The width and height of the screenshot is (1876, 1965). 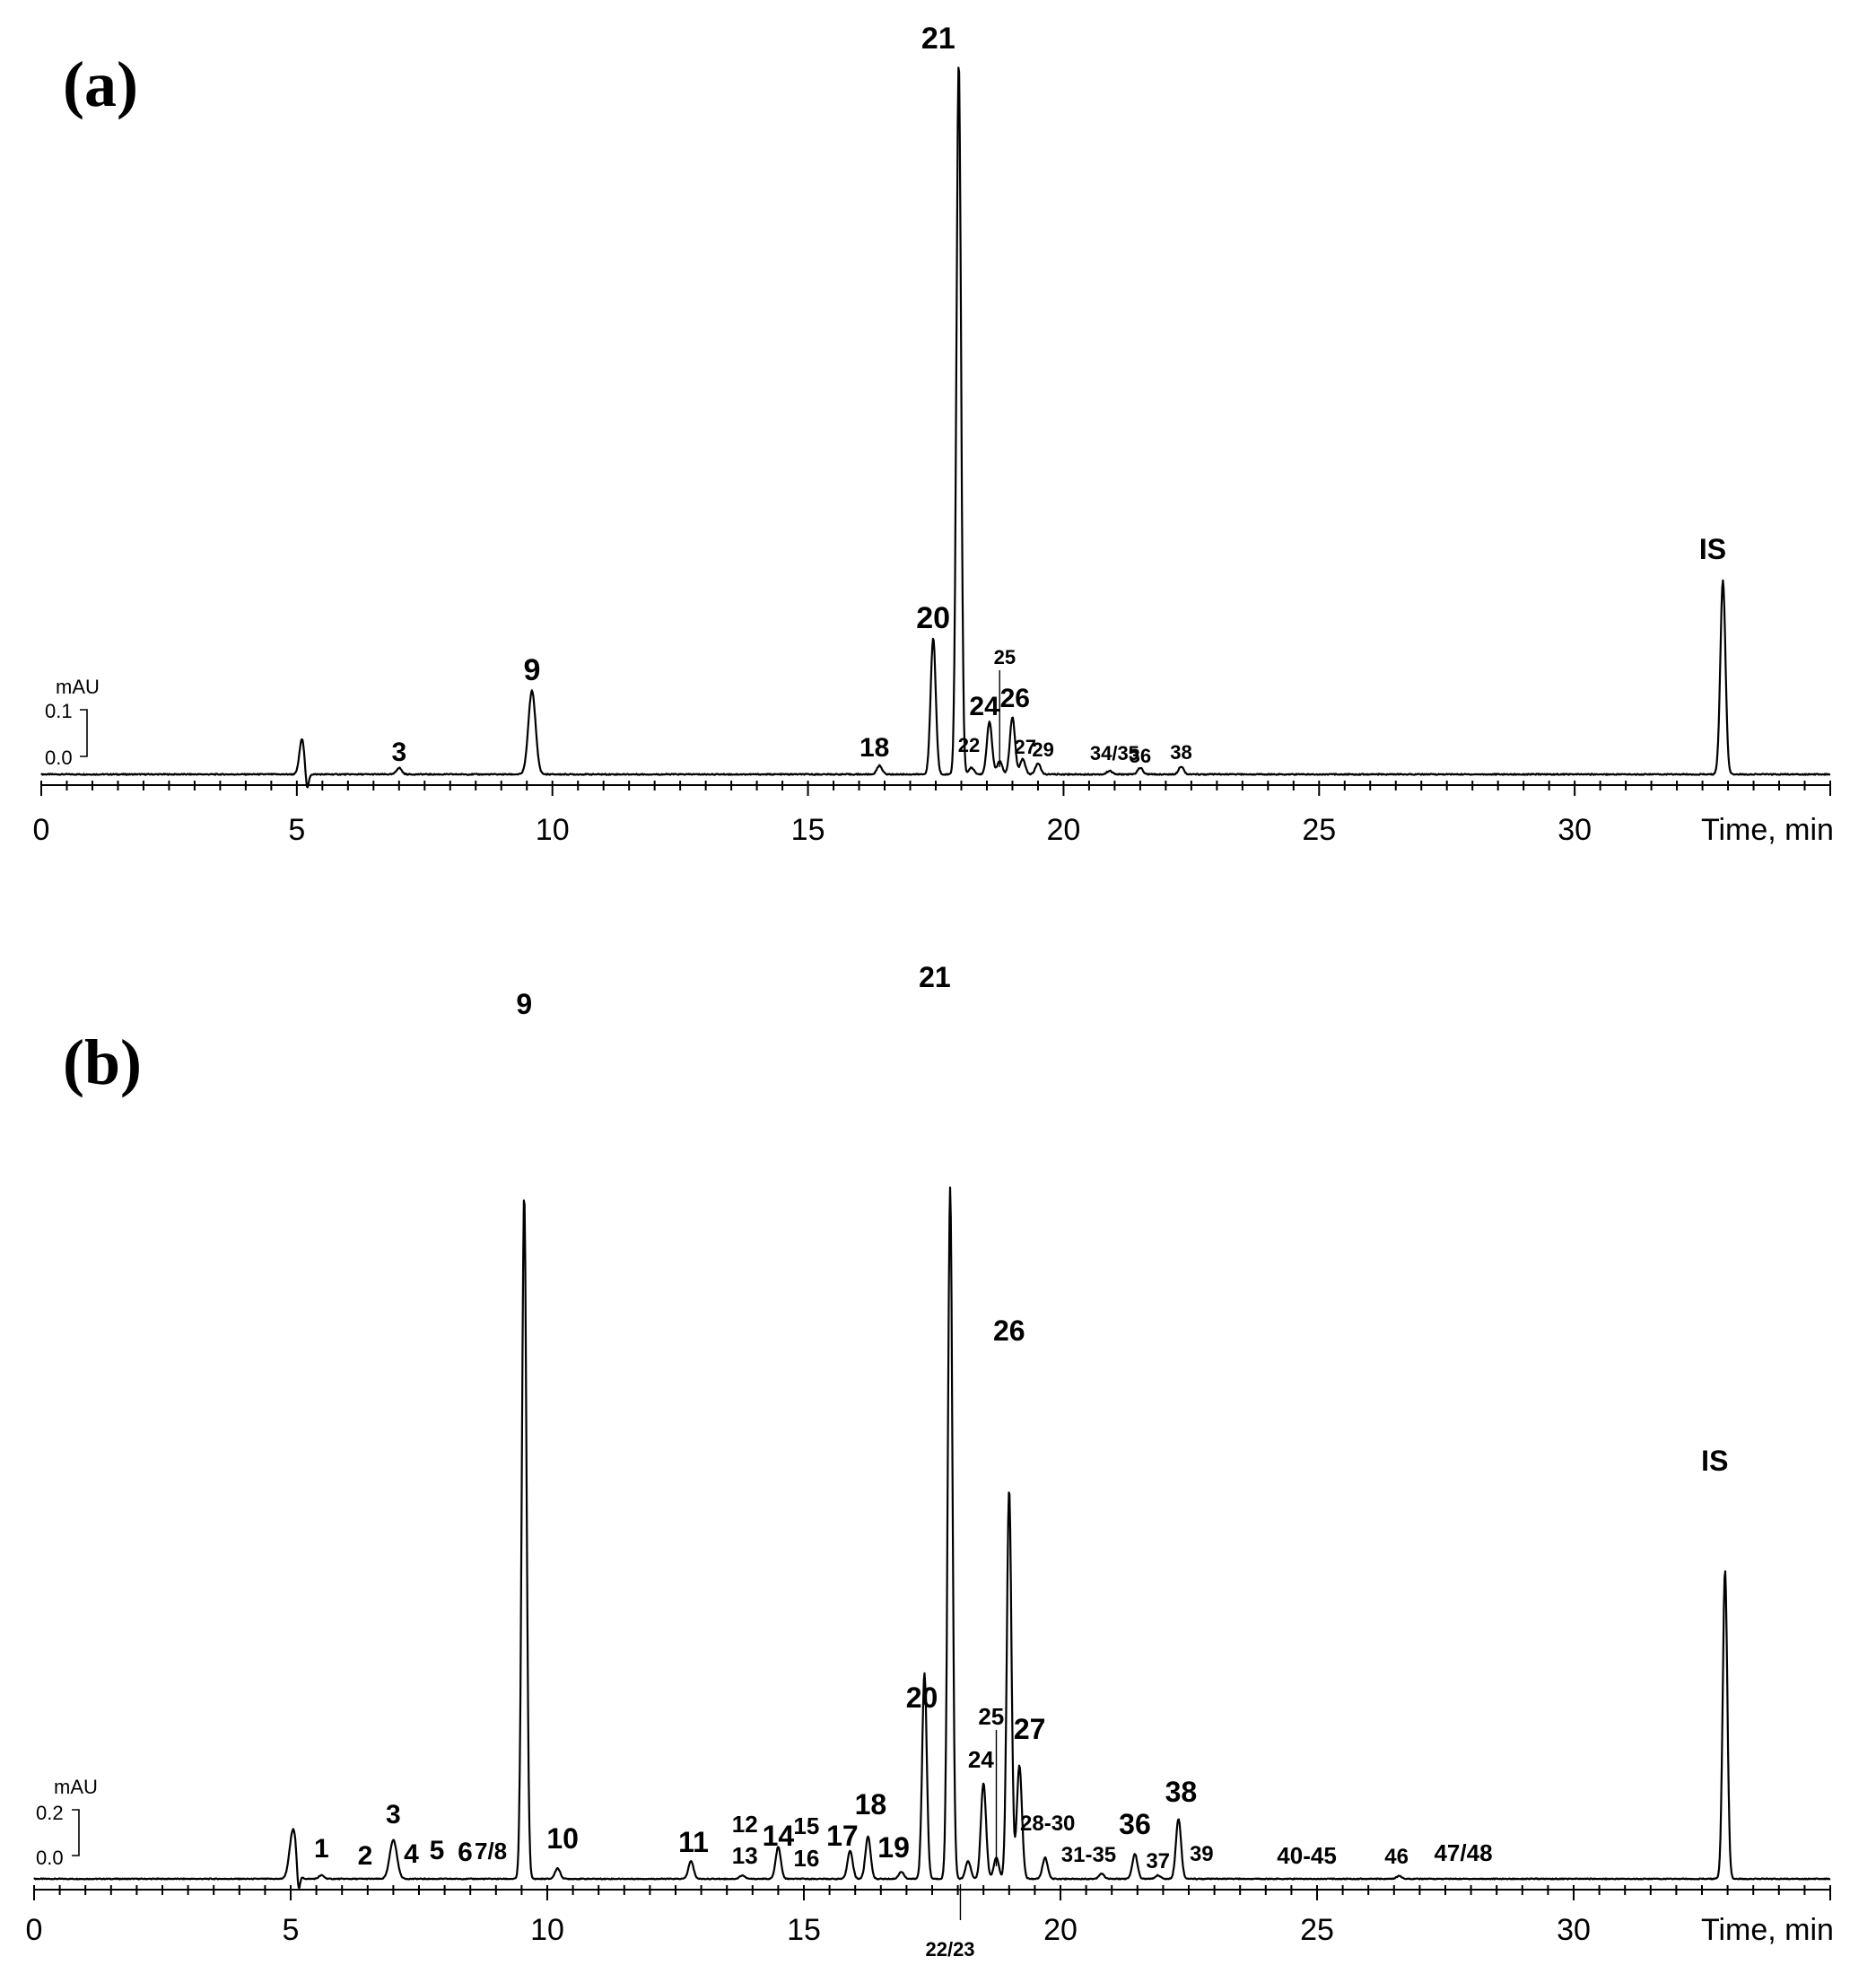 What do you see at coordinates (102, 1062) in the screenshot?
I see `panel-label: (b)` at bounding box center [102, 1062].